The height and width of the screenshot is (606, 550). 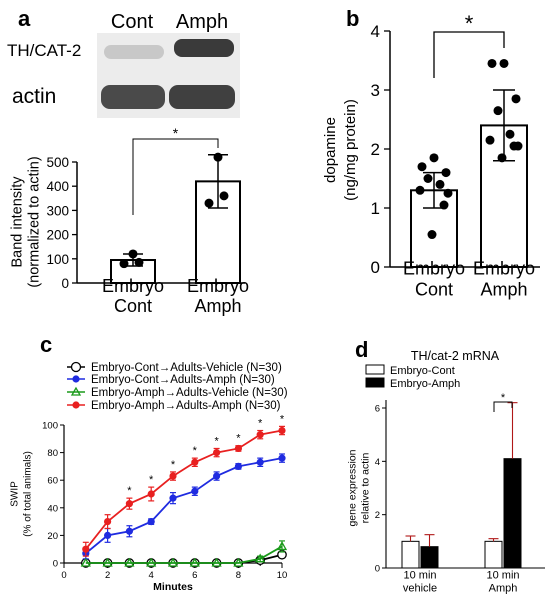 What do you see at coordinates (26, 221) in the screenshot?
I see `a-y-axis-label: Band intensity(normalized to actin)` at bounding box center [26, 221].